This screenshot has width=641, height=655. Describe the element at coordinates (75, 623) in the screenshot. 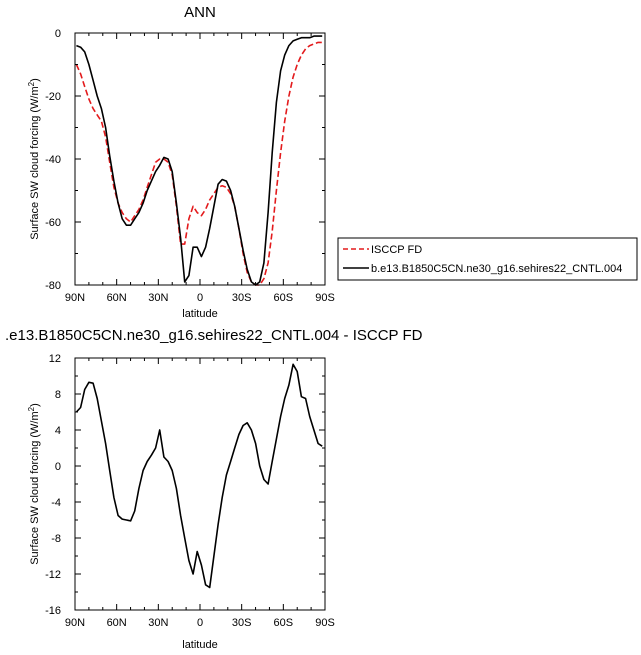

I see `bottom-x-tick-label: 90N` at that location.